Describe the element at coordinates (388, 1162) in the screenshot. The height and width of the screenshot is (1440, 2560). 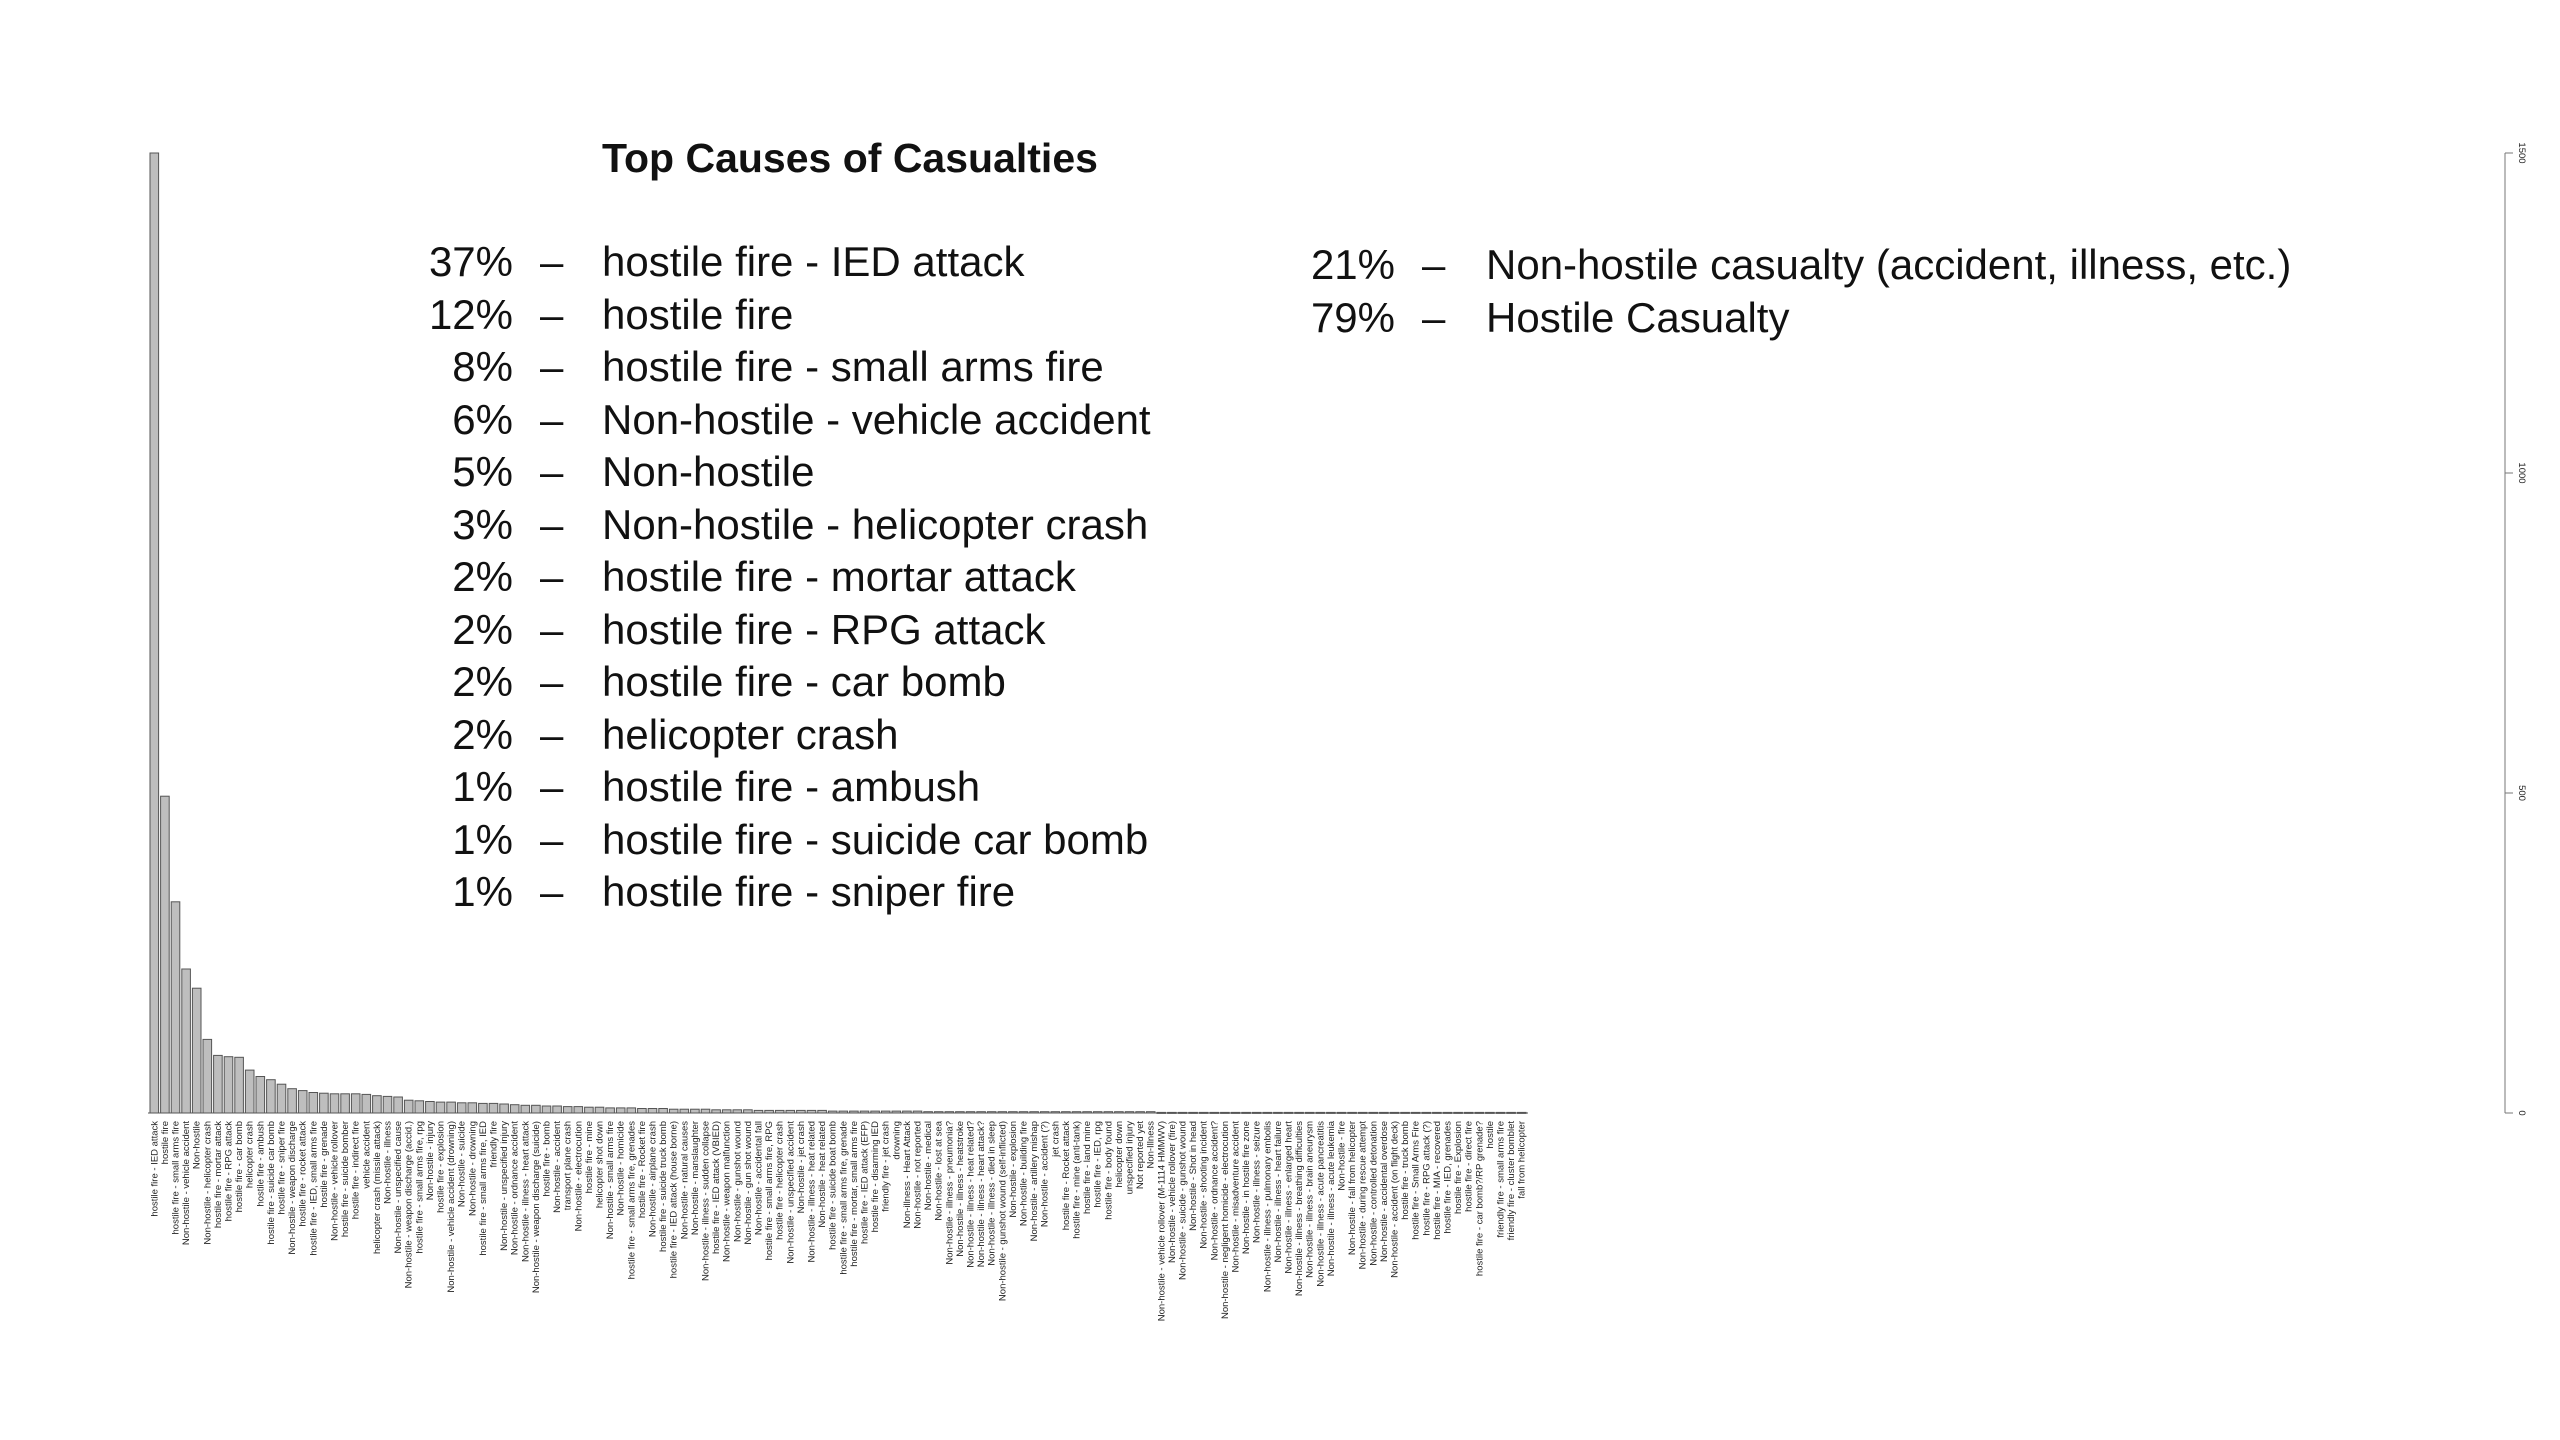
I see `x-tick-label: Non-hostile - illness` at that location.